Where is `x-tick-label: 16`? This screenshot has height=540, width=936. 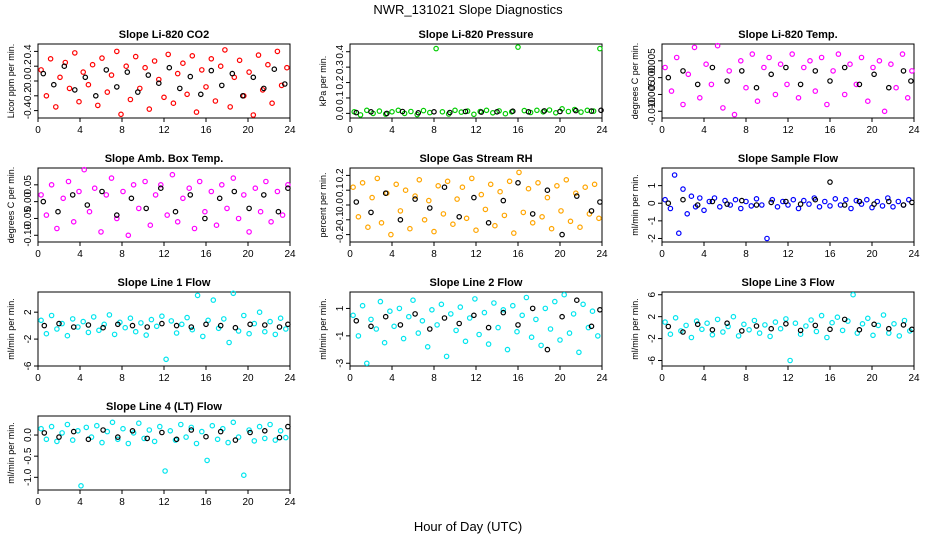
x-tick-label: 16 is located at coordinates (206, 502).